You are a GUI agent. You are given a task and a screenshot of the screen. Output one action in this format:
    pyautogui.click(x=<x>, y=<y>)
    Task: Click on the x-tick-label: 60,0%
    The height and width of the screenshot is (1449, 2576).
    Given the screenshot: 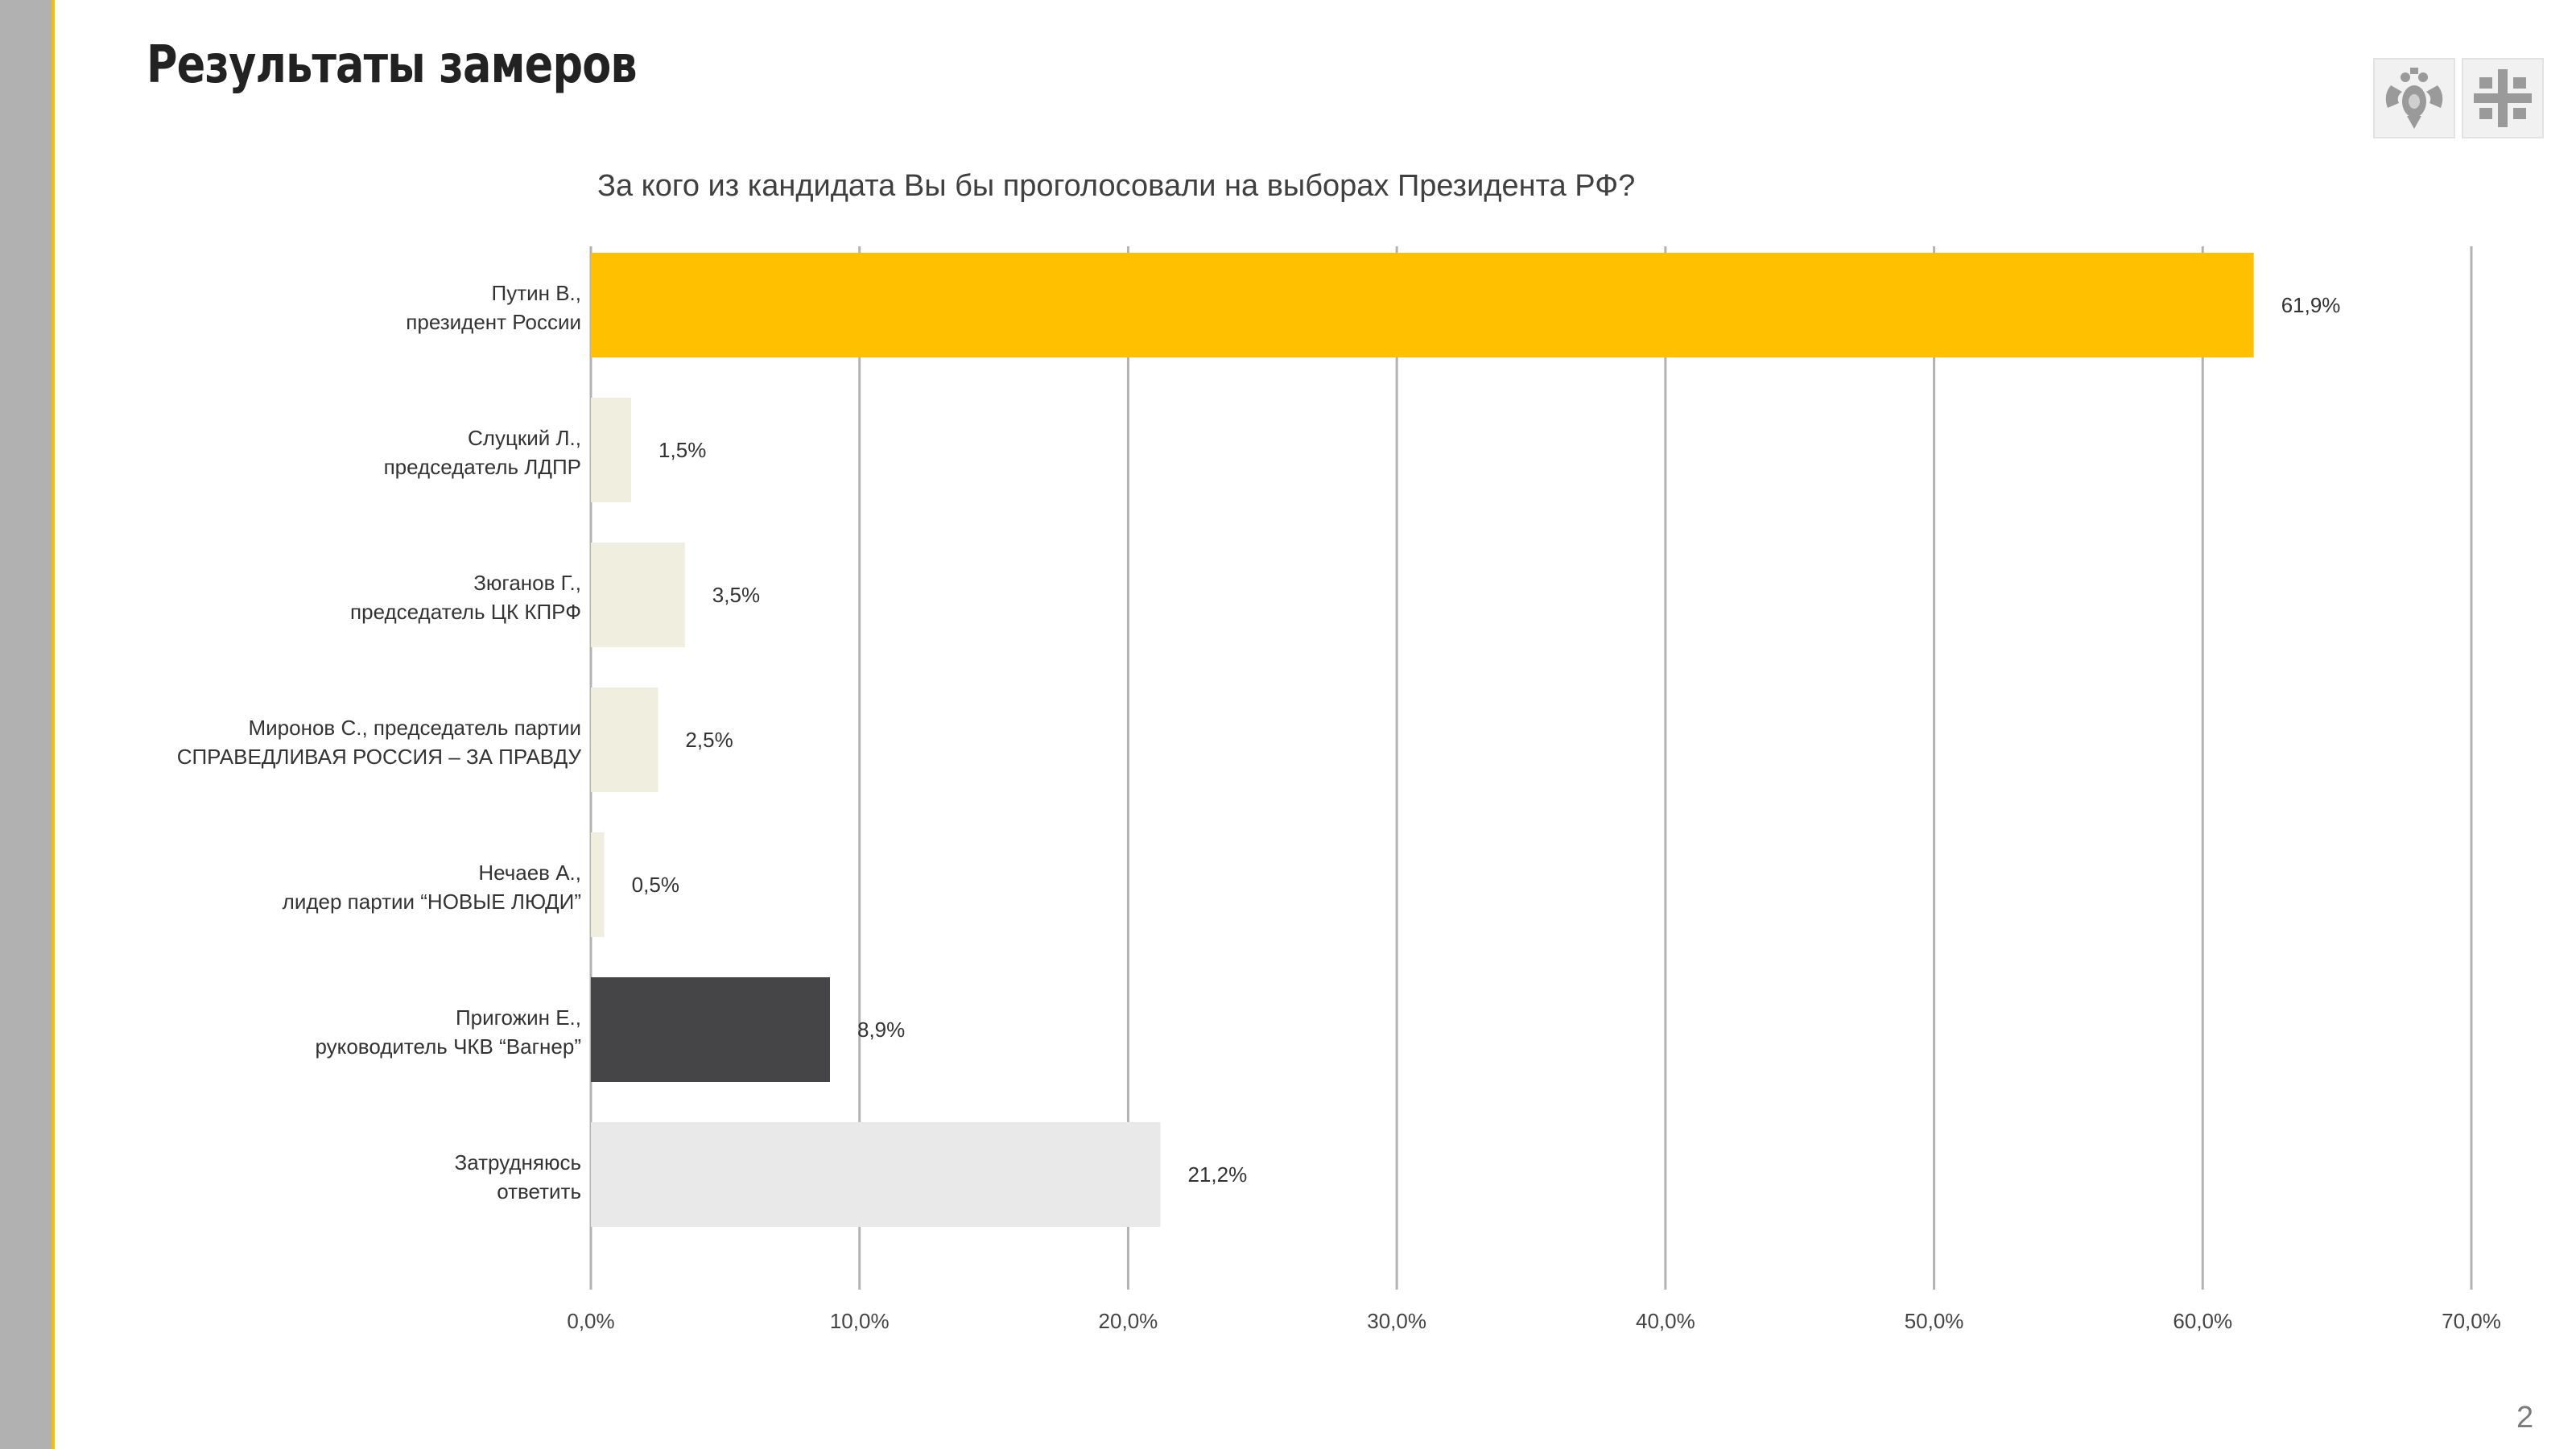 What is the action you would take?
    pyautogui.click(x=2202, y=1321)
    